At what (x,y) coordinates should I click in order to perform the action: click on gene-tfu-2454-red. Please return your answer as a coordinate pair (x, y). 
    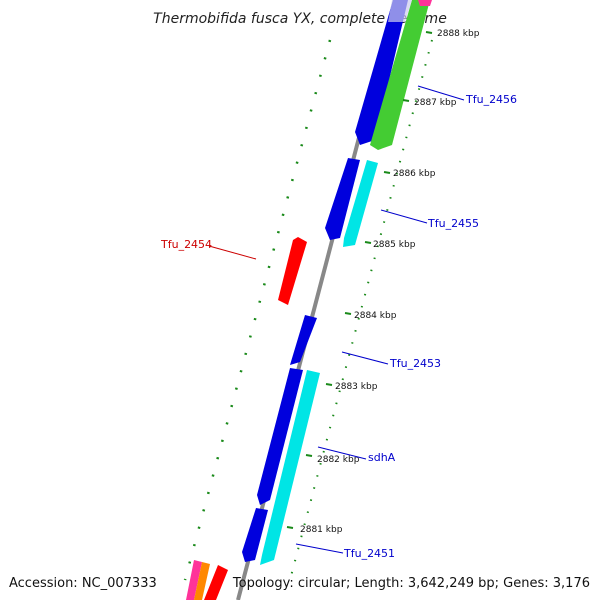
    Looking at the image, I should click on (292, 271).